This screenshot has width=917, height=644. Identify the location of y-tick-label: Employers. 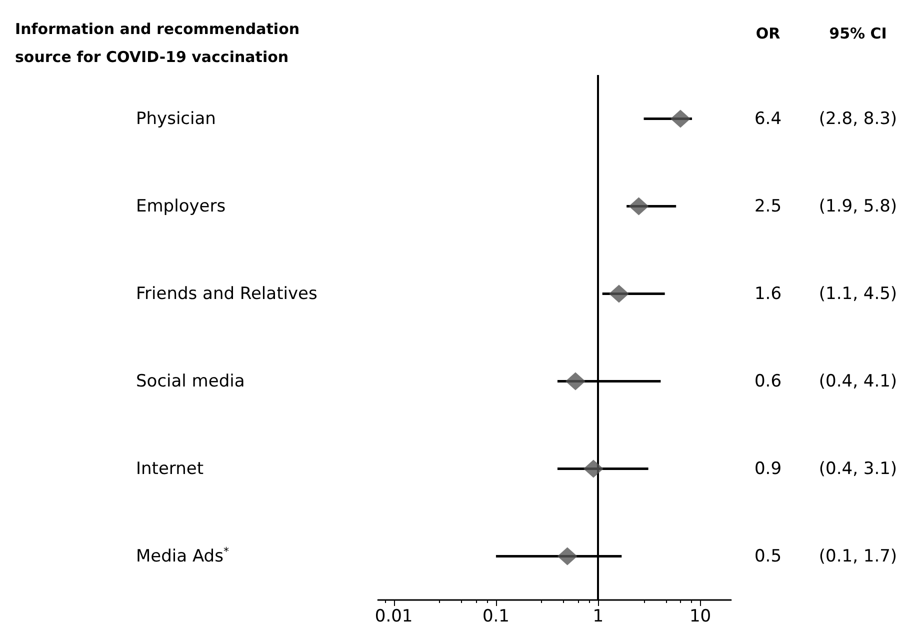
(181, 206).